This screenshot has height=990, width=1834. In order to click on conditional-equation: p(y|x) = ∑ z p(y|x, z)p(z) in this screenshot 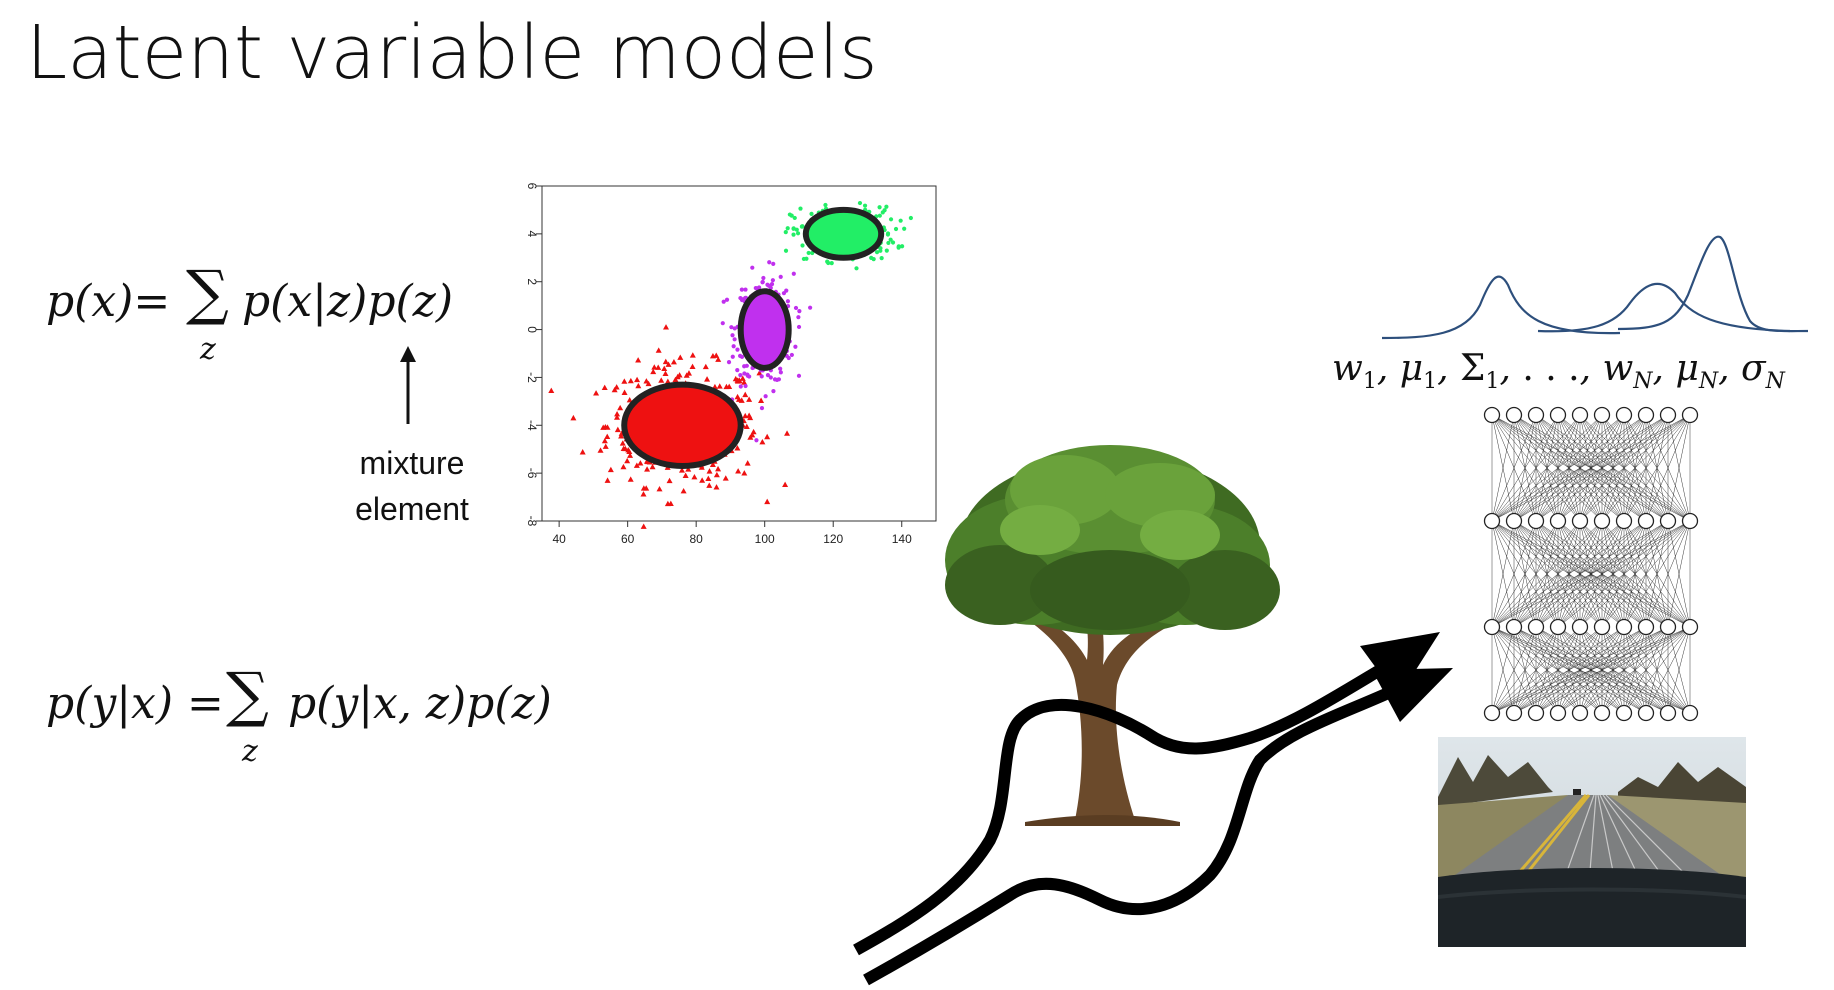, I will do `click(299, 714)`.